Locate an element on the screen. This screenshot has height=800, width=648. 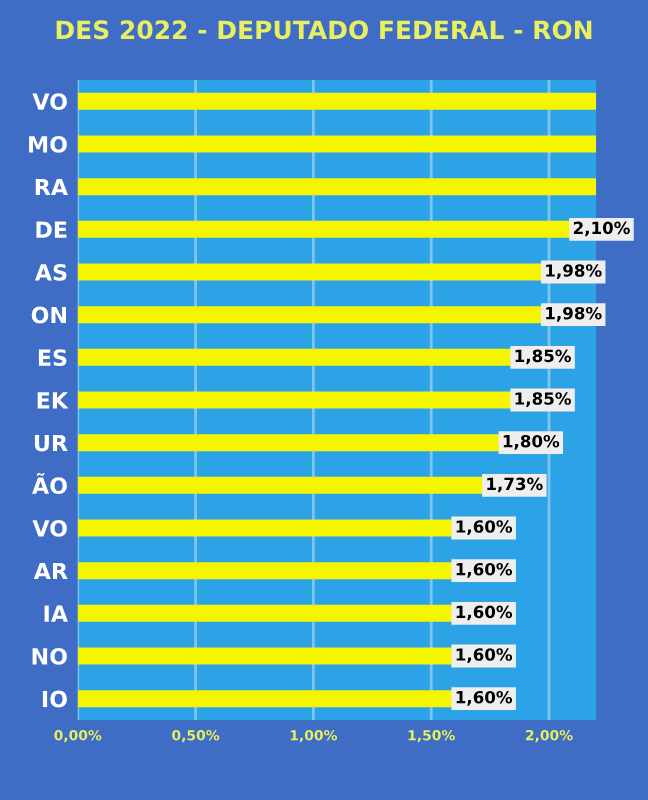
y-tick-label: IO is located at coordinates (54, 699).